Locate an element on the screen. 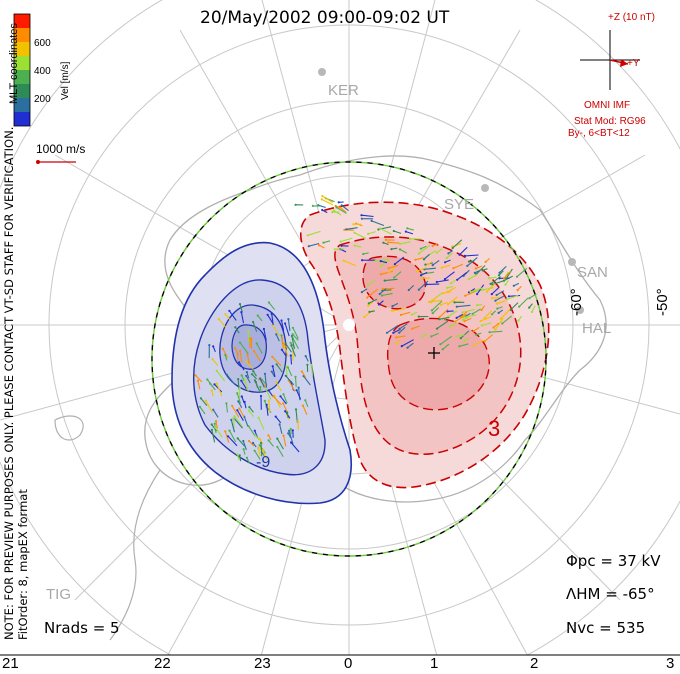 The width and height of the screenshot is (680, 674). mlt-label: 23 is located at coordinates (262, 663).